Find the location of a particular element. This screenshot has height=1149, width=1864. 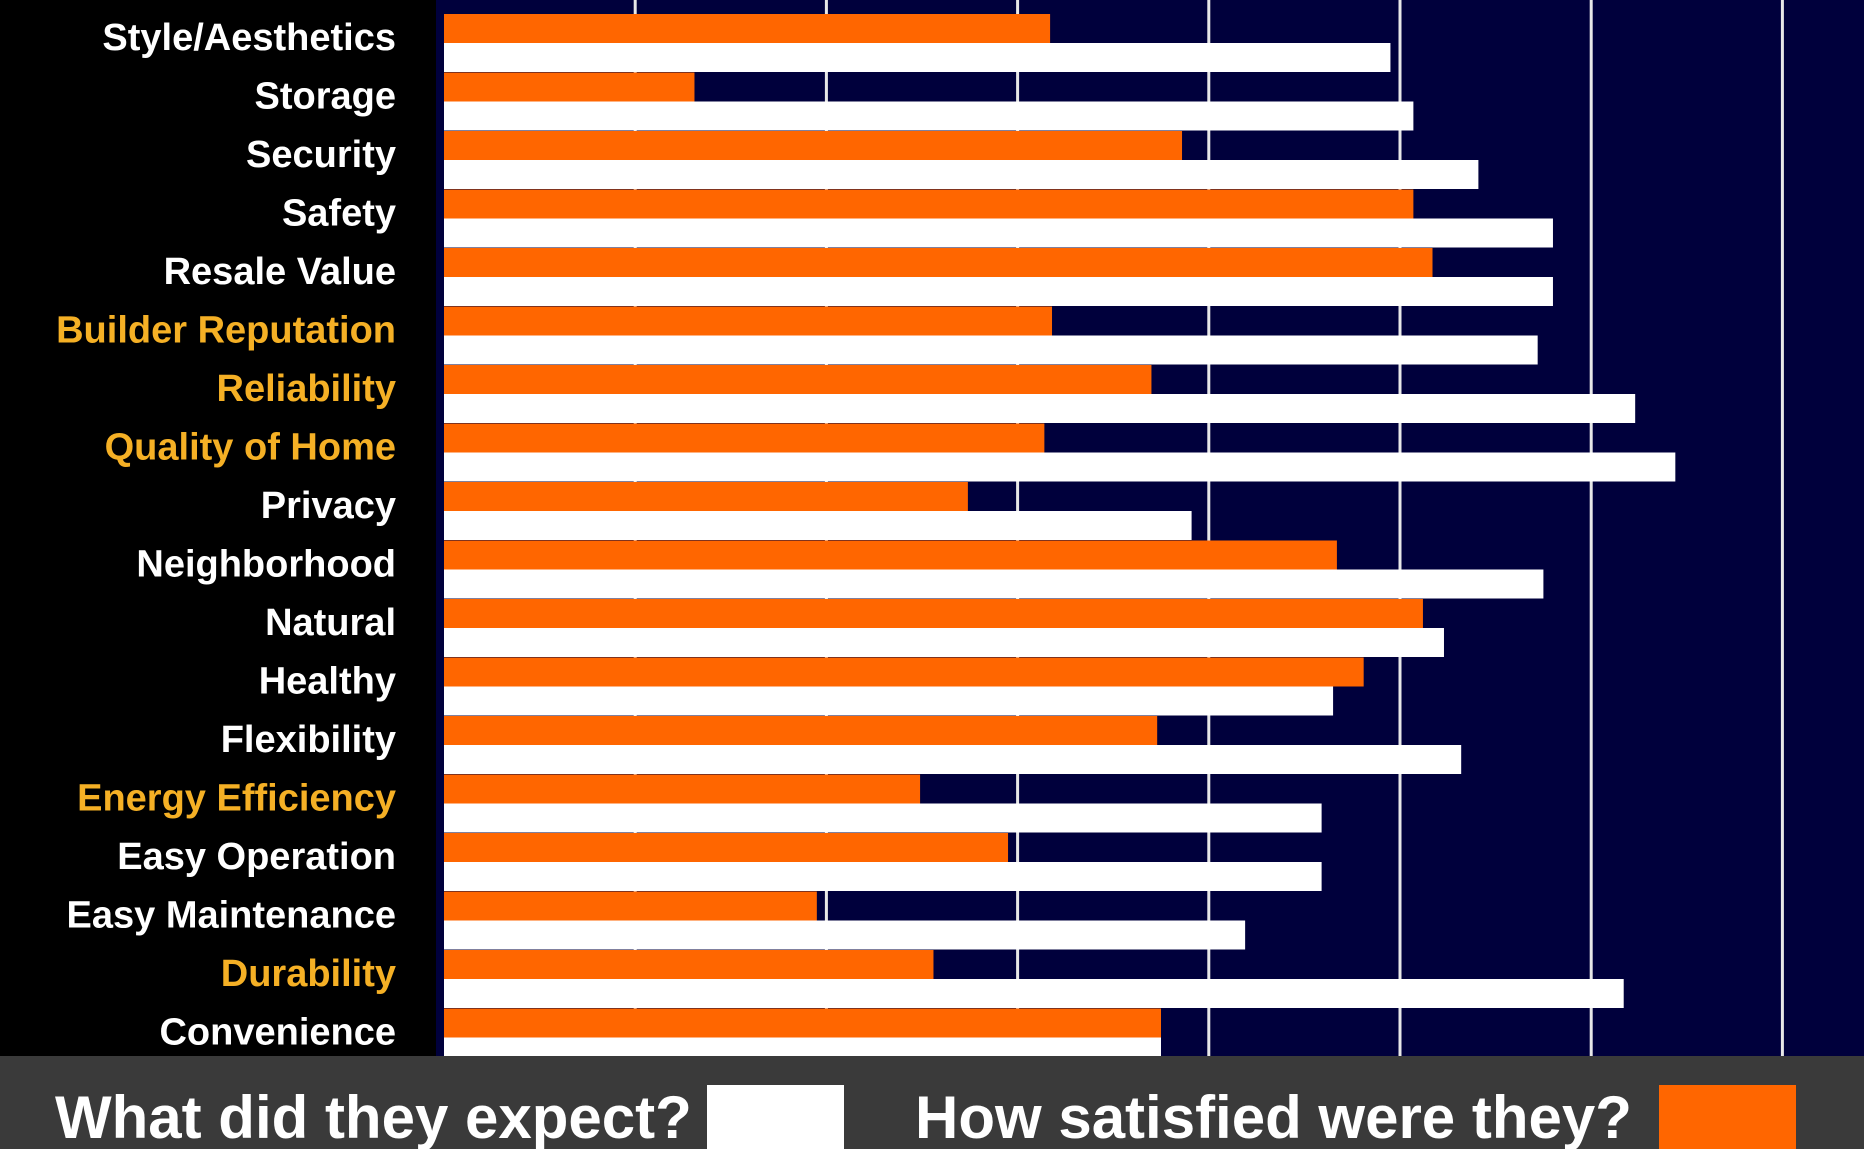

category-label: Neighborhood is located at coordinates (266, 565).